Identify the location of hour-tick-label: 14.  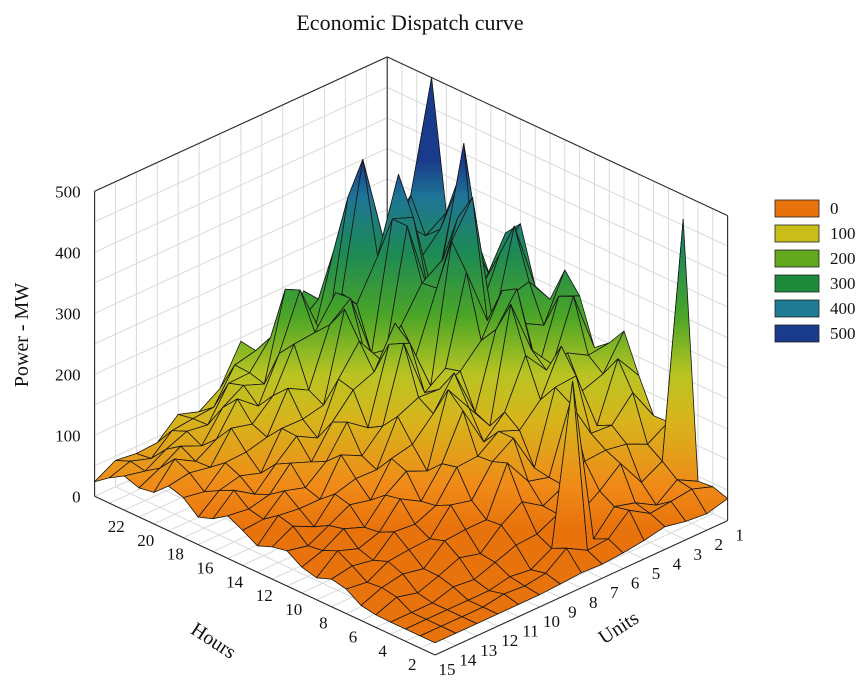
(235, 581).